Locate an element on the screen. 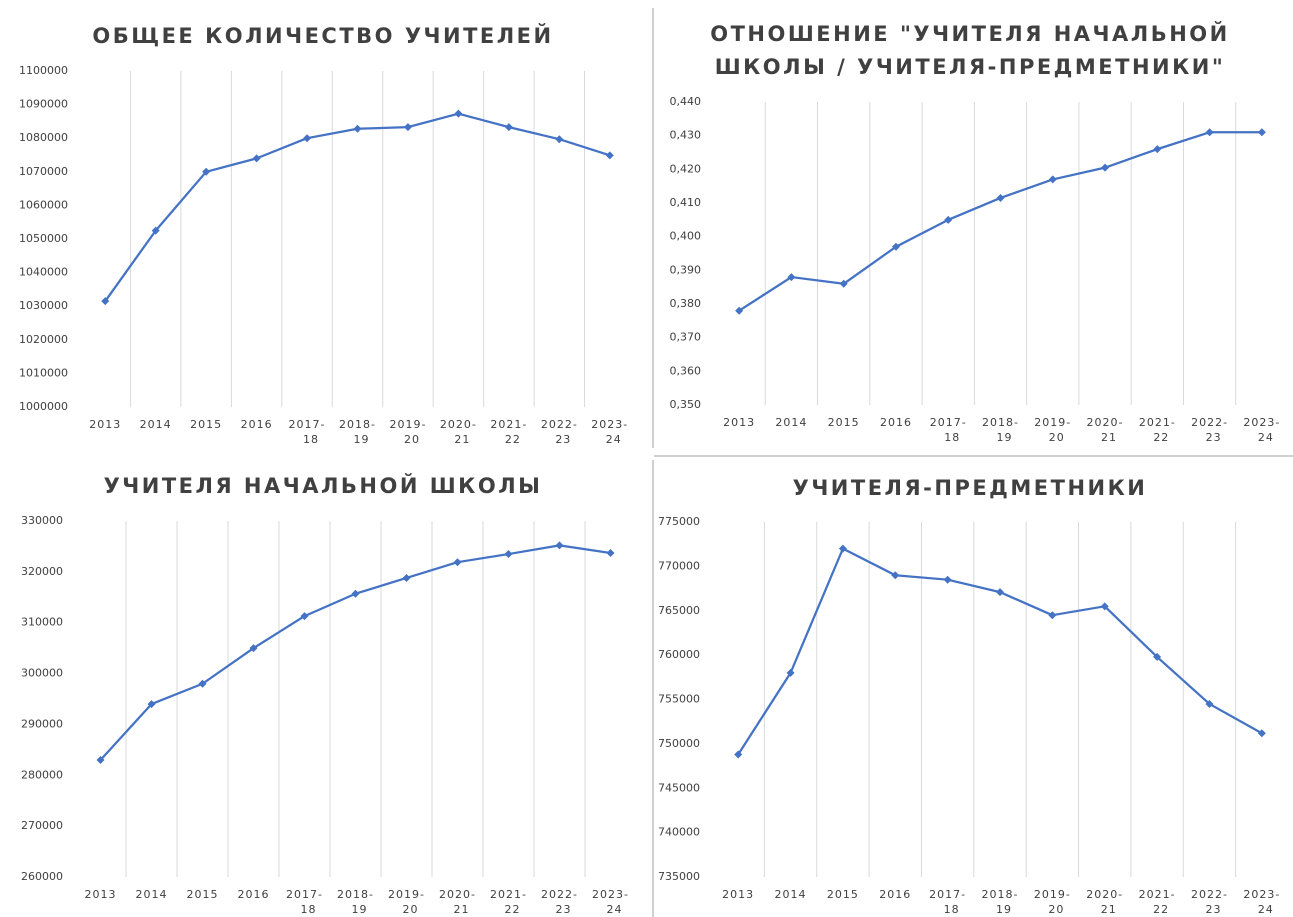 This screenshot has width=1293, height=917. y-tick-label: 750000 is located at coordinates (679, 743).